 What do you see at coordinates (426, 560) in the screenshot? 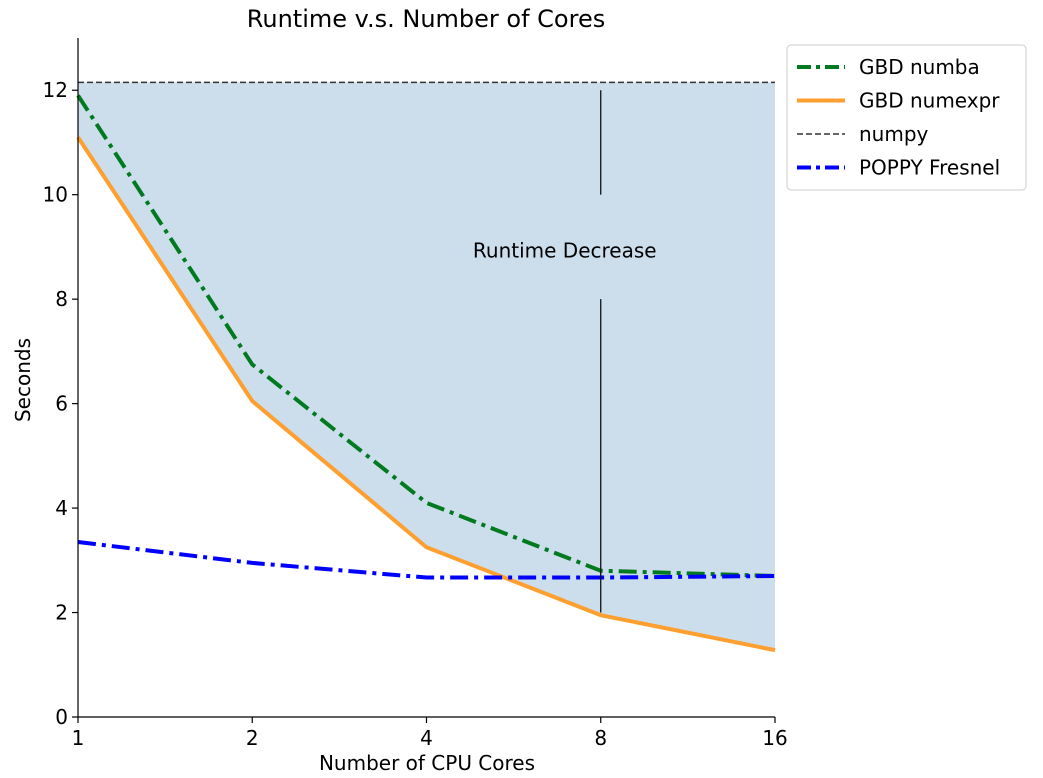
I see `series-line-poppy-fresnel` at bounding box center [426, 560].